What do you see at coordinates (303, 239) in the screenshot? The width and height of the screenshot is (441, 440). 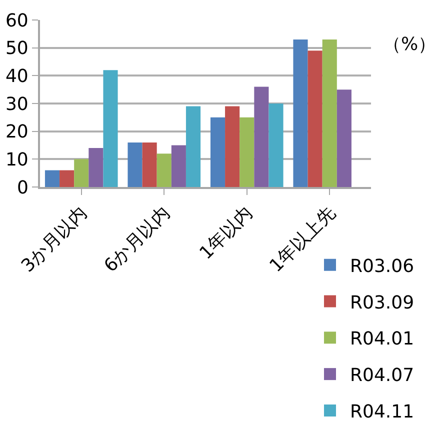 I see `x-tick-label: 1年以上先` at bounding box center [303, 239].